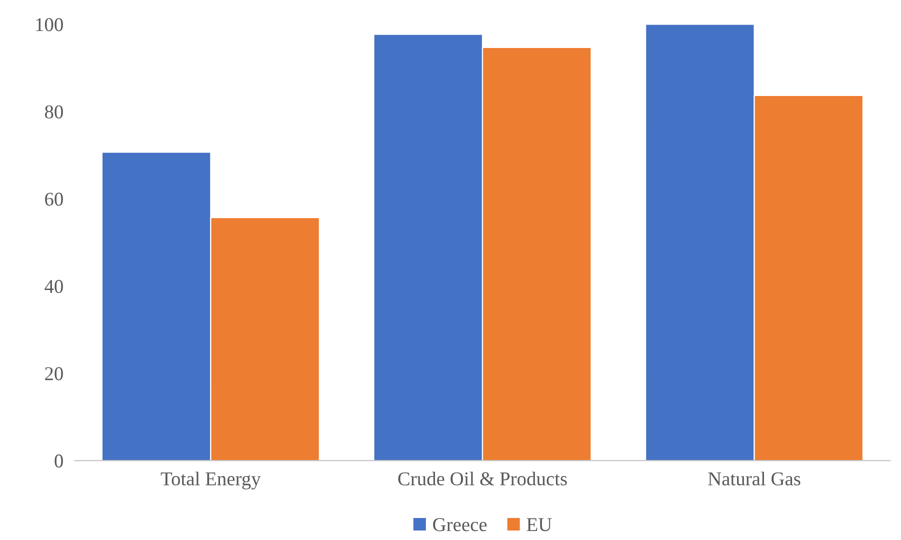 This screenshot has width=901, height=540. What do you see at coordinates (754, 479) in the screenshot?
I see `x-tick-label: Natural Gas` at bounding box center [754, 479].